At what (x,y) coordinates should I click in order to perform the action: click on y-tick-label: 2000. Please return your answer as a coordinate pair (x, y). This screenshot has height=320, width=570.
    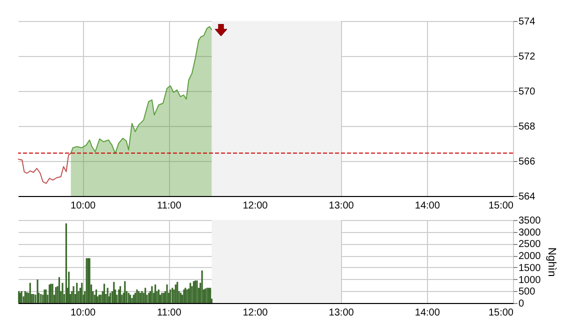
    Looking at the image, I should click on (530, 256).